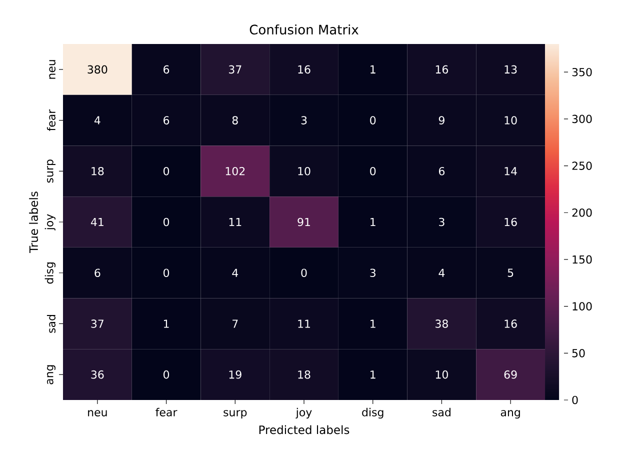  Describe the element at coordinates (235, 324) in the screenshot. I see `data-label: 7` at that location.